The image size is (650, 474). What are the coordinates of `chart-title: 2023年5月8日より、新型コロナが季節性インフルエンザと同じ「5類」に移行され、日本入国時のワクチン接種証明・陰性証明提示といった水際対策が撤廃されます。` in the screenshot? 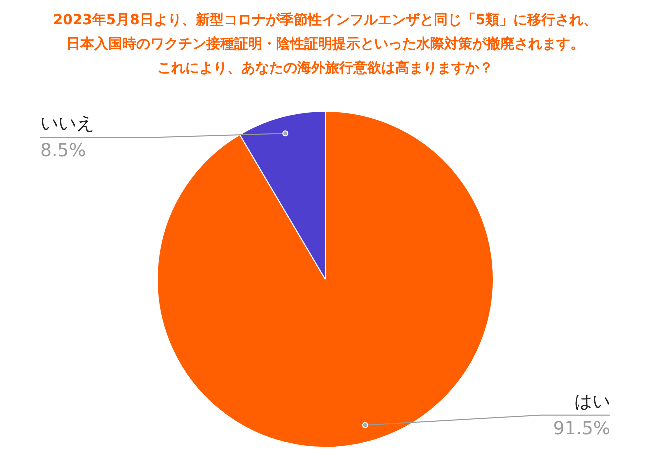 It's located at (325, 32).